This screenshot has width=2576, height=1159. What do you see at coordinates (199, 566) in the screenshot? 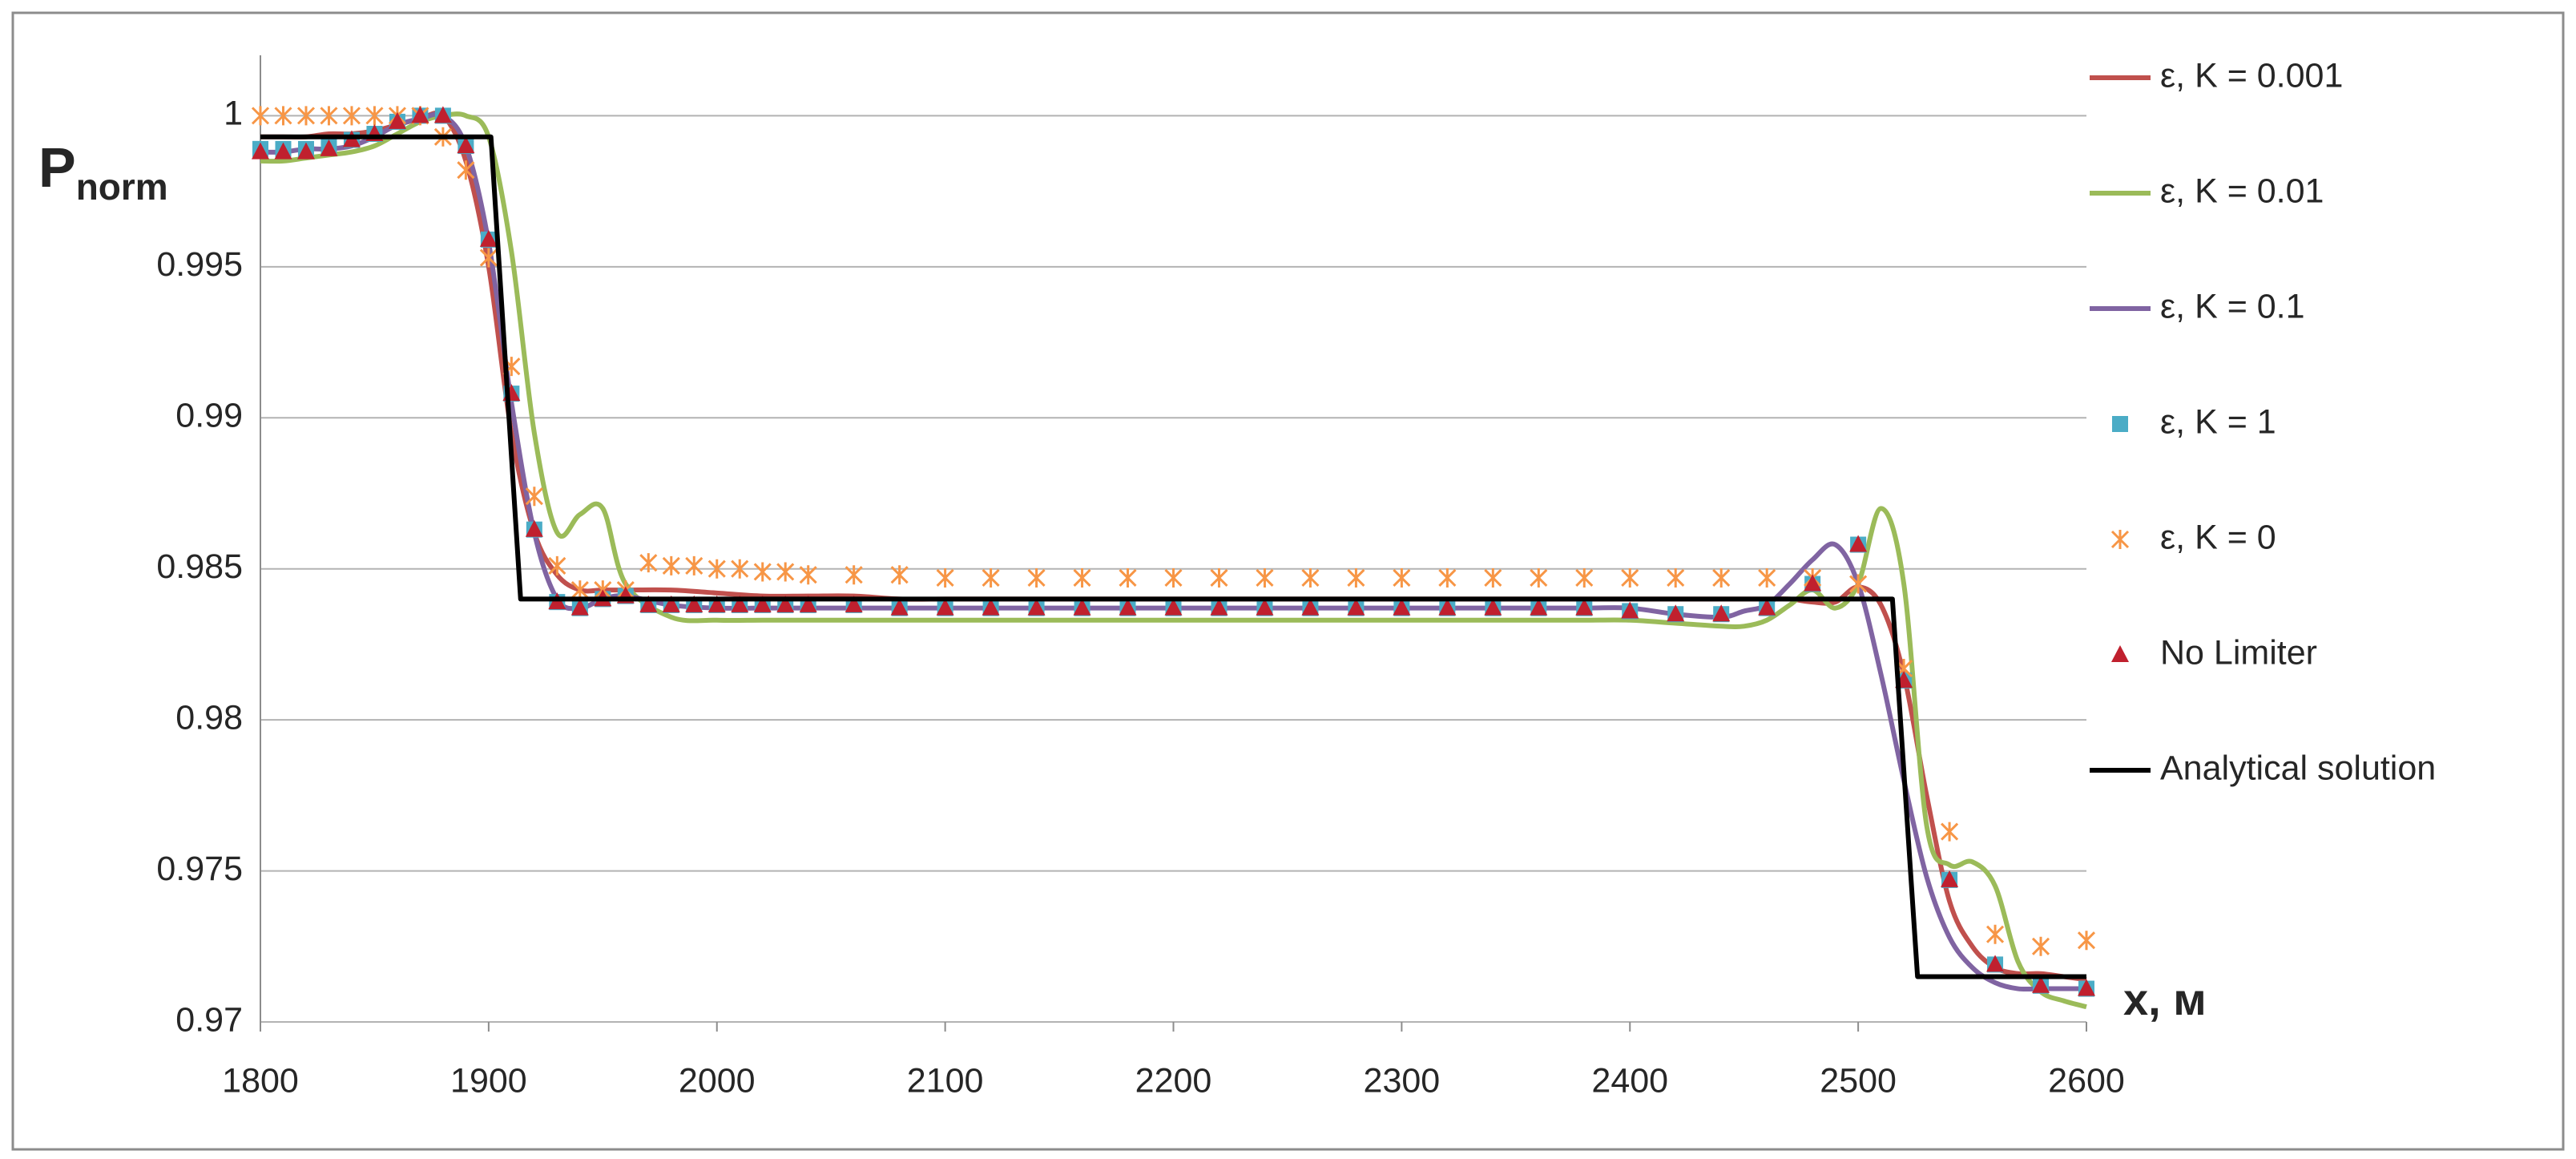
I see `y-tick-label: 0.985` at bounding box center [199, 566].